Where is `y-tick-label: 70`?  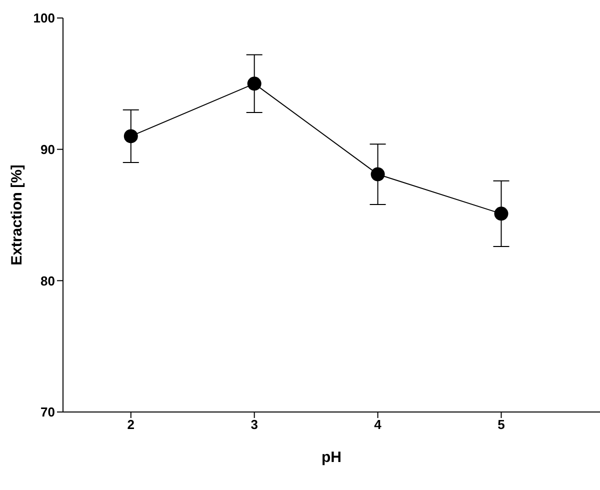 y-tick-label: 70 is located at coordinates (47, 412).